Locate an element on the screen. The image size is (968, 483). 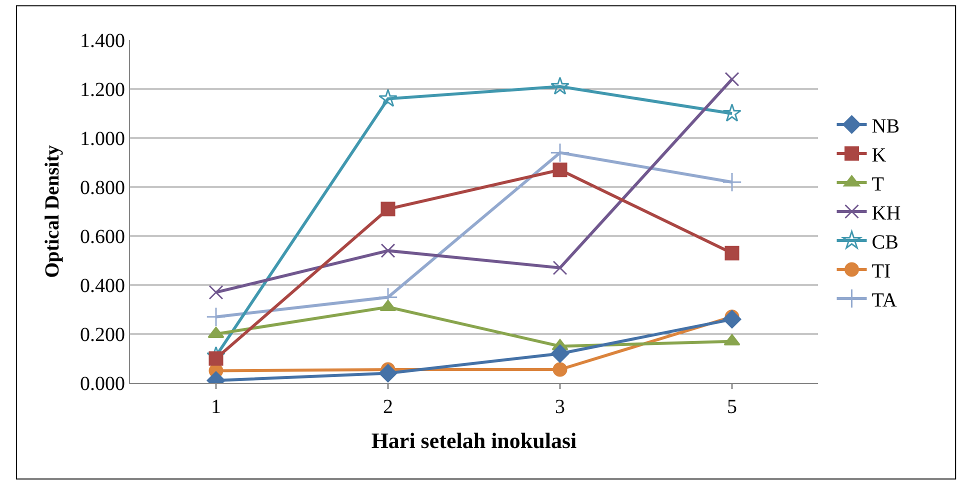
x-tick-label: 3 is located at coordinates (560, 407).